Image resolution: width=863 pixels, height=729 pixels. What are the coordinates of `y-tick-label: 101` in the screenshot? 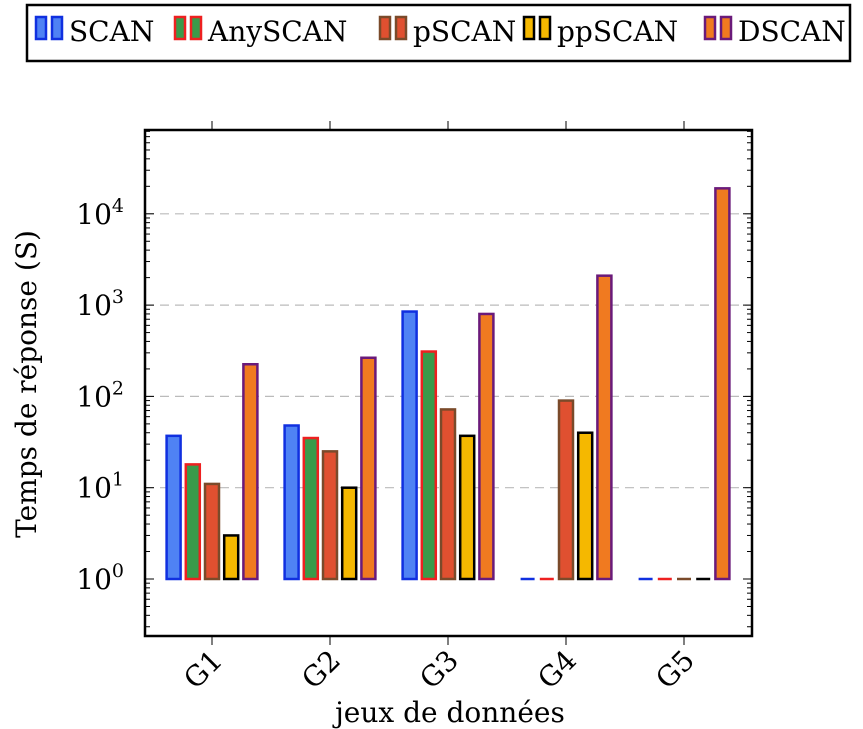 It's located at (100, 487).